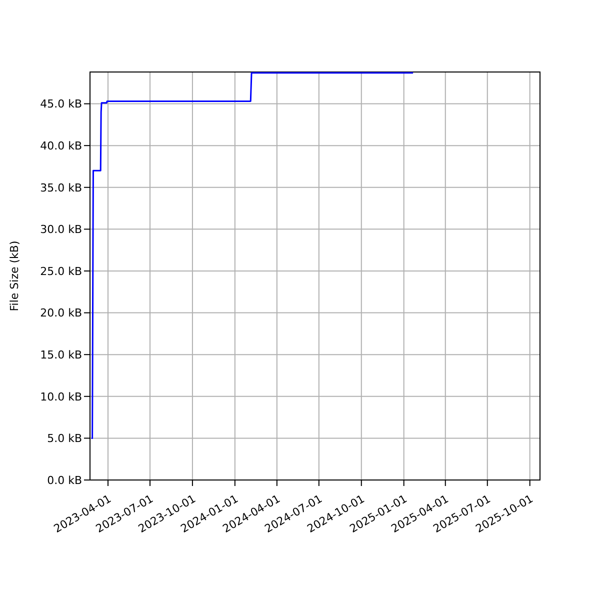 The width and height of the screenshot is (600, 600). What do you see at coordinates (61, 145) in the screenshot?
I see `y-tick-label: 40.0 kB` at bounding box center [61, 145].